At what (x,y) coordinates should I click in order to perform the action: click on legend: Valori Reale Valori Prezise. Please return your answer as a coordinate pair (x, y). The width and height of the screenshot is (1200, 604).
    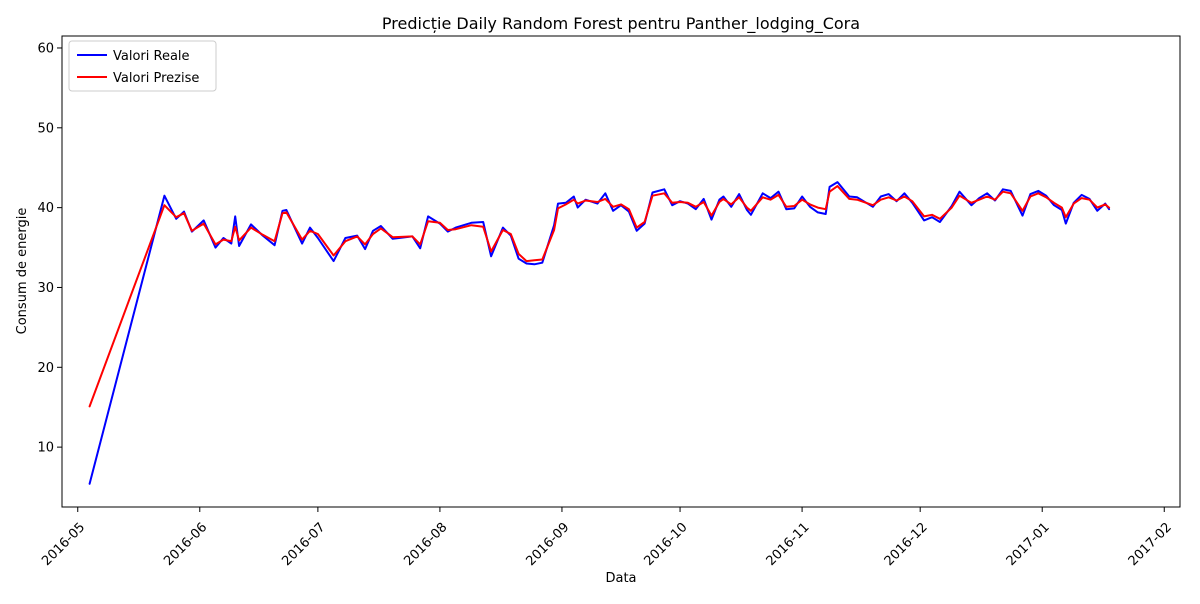
    Looking at the image, I should click on (142, 66).